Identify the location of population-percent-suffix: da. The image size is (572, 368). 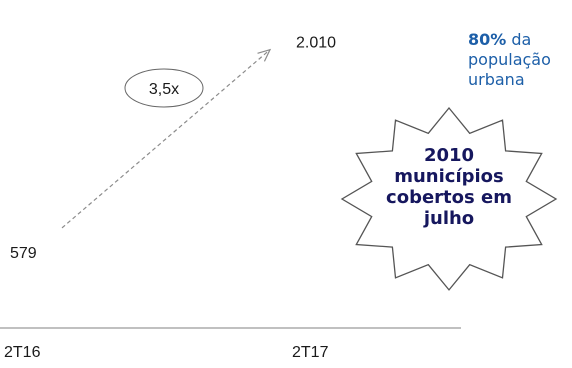
(519, 39).